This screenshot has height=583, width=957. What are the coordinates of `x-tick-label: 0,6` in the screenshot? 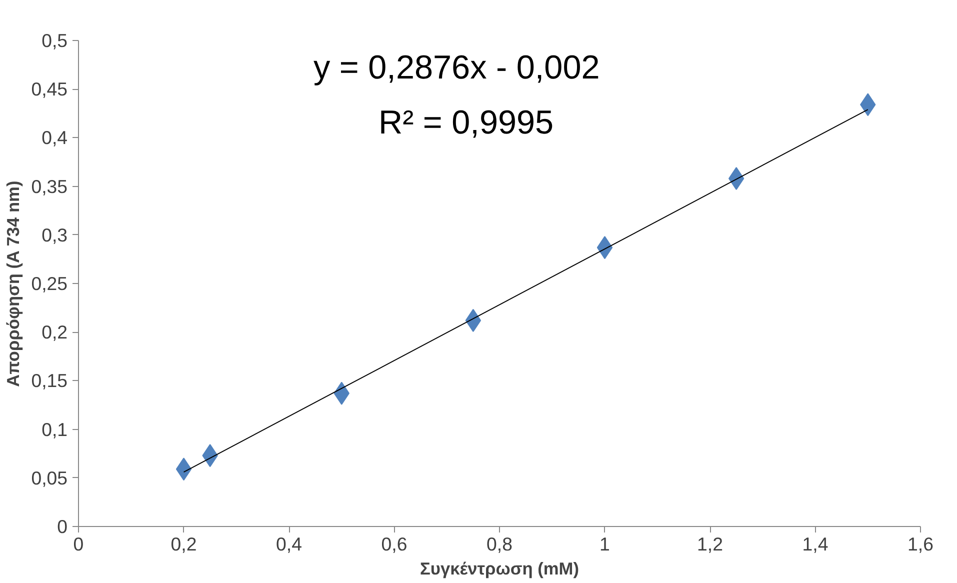 It's located at (394, 544).